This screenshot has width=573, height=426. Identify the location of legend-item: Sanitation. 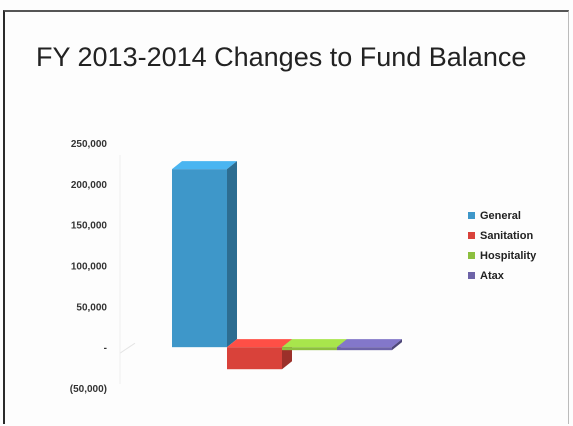
(500, 236).